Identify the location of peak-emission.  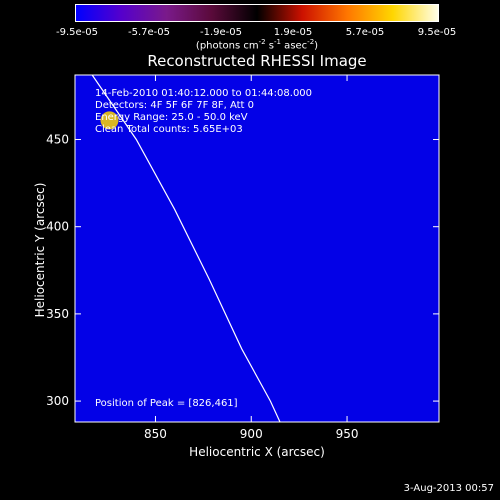
(109, 120).